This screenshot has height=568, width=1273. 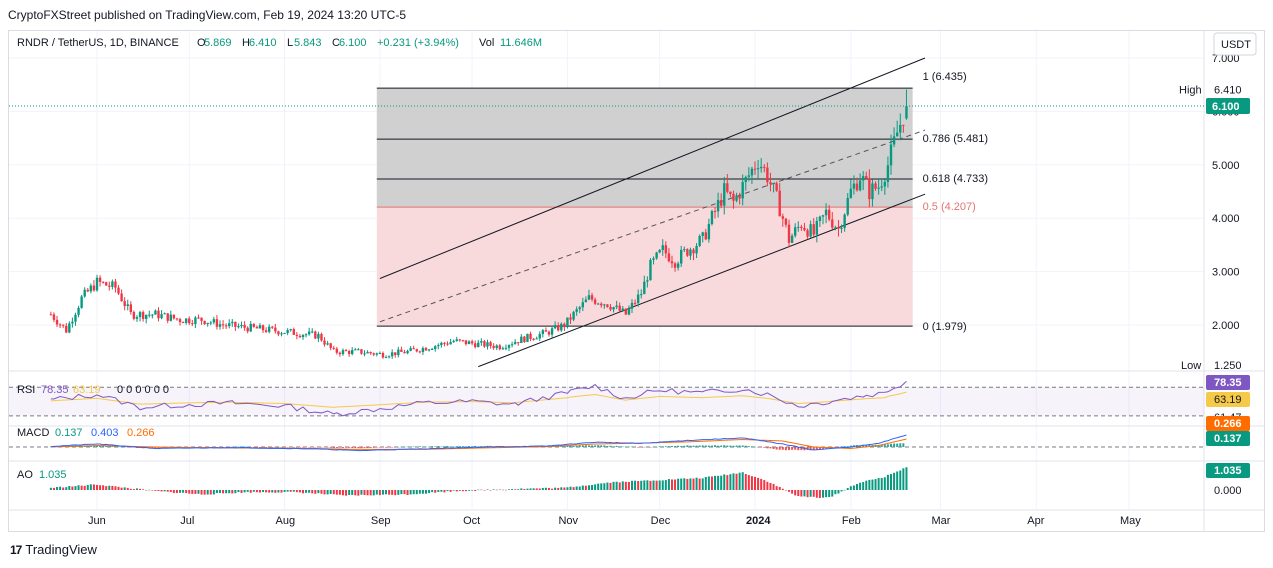 What do you see at coordinates (143, 390) in the screenshot?
I see `rsi-tail: 0 0 0 0 0 0` at bounding box center [143, 390].